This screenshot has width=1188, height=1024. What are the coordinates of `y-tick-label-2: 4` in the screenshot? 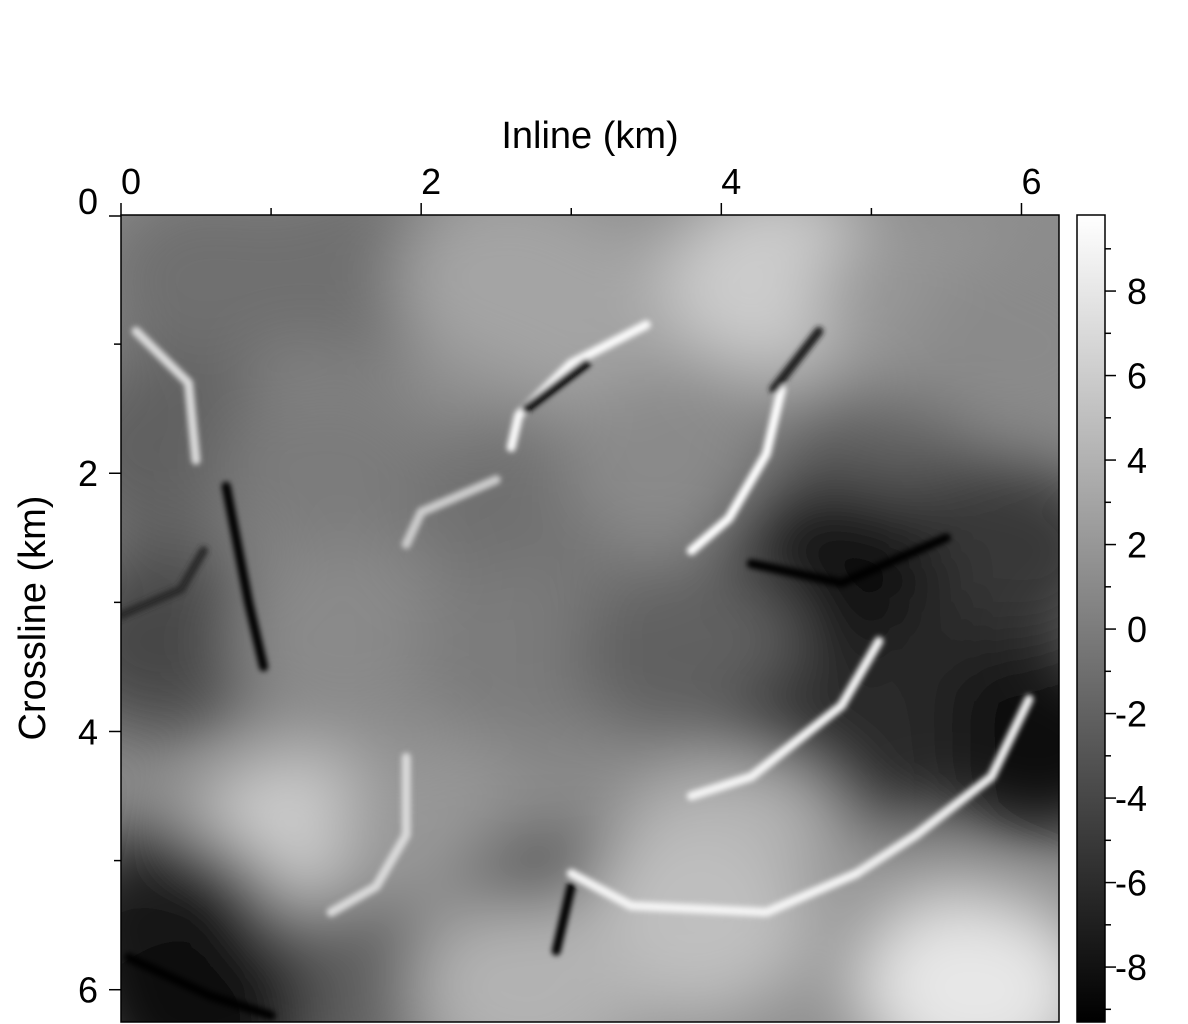 It's located at (88, 731).